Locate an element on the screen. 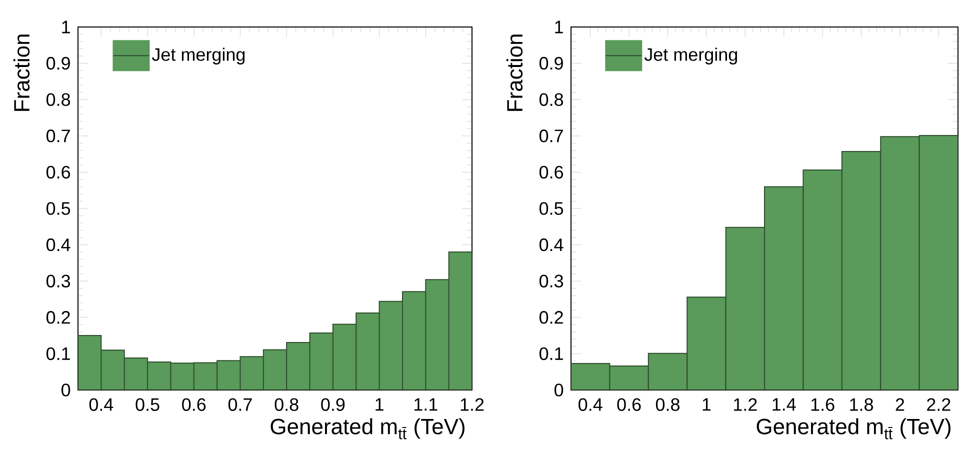  x-tick-label: 0.9 is located at coordinates (333, 404).